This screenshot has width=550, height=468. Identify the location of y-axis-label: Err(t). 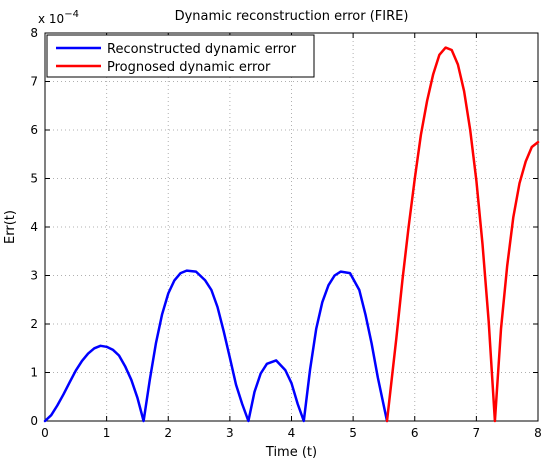
(10, 227).